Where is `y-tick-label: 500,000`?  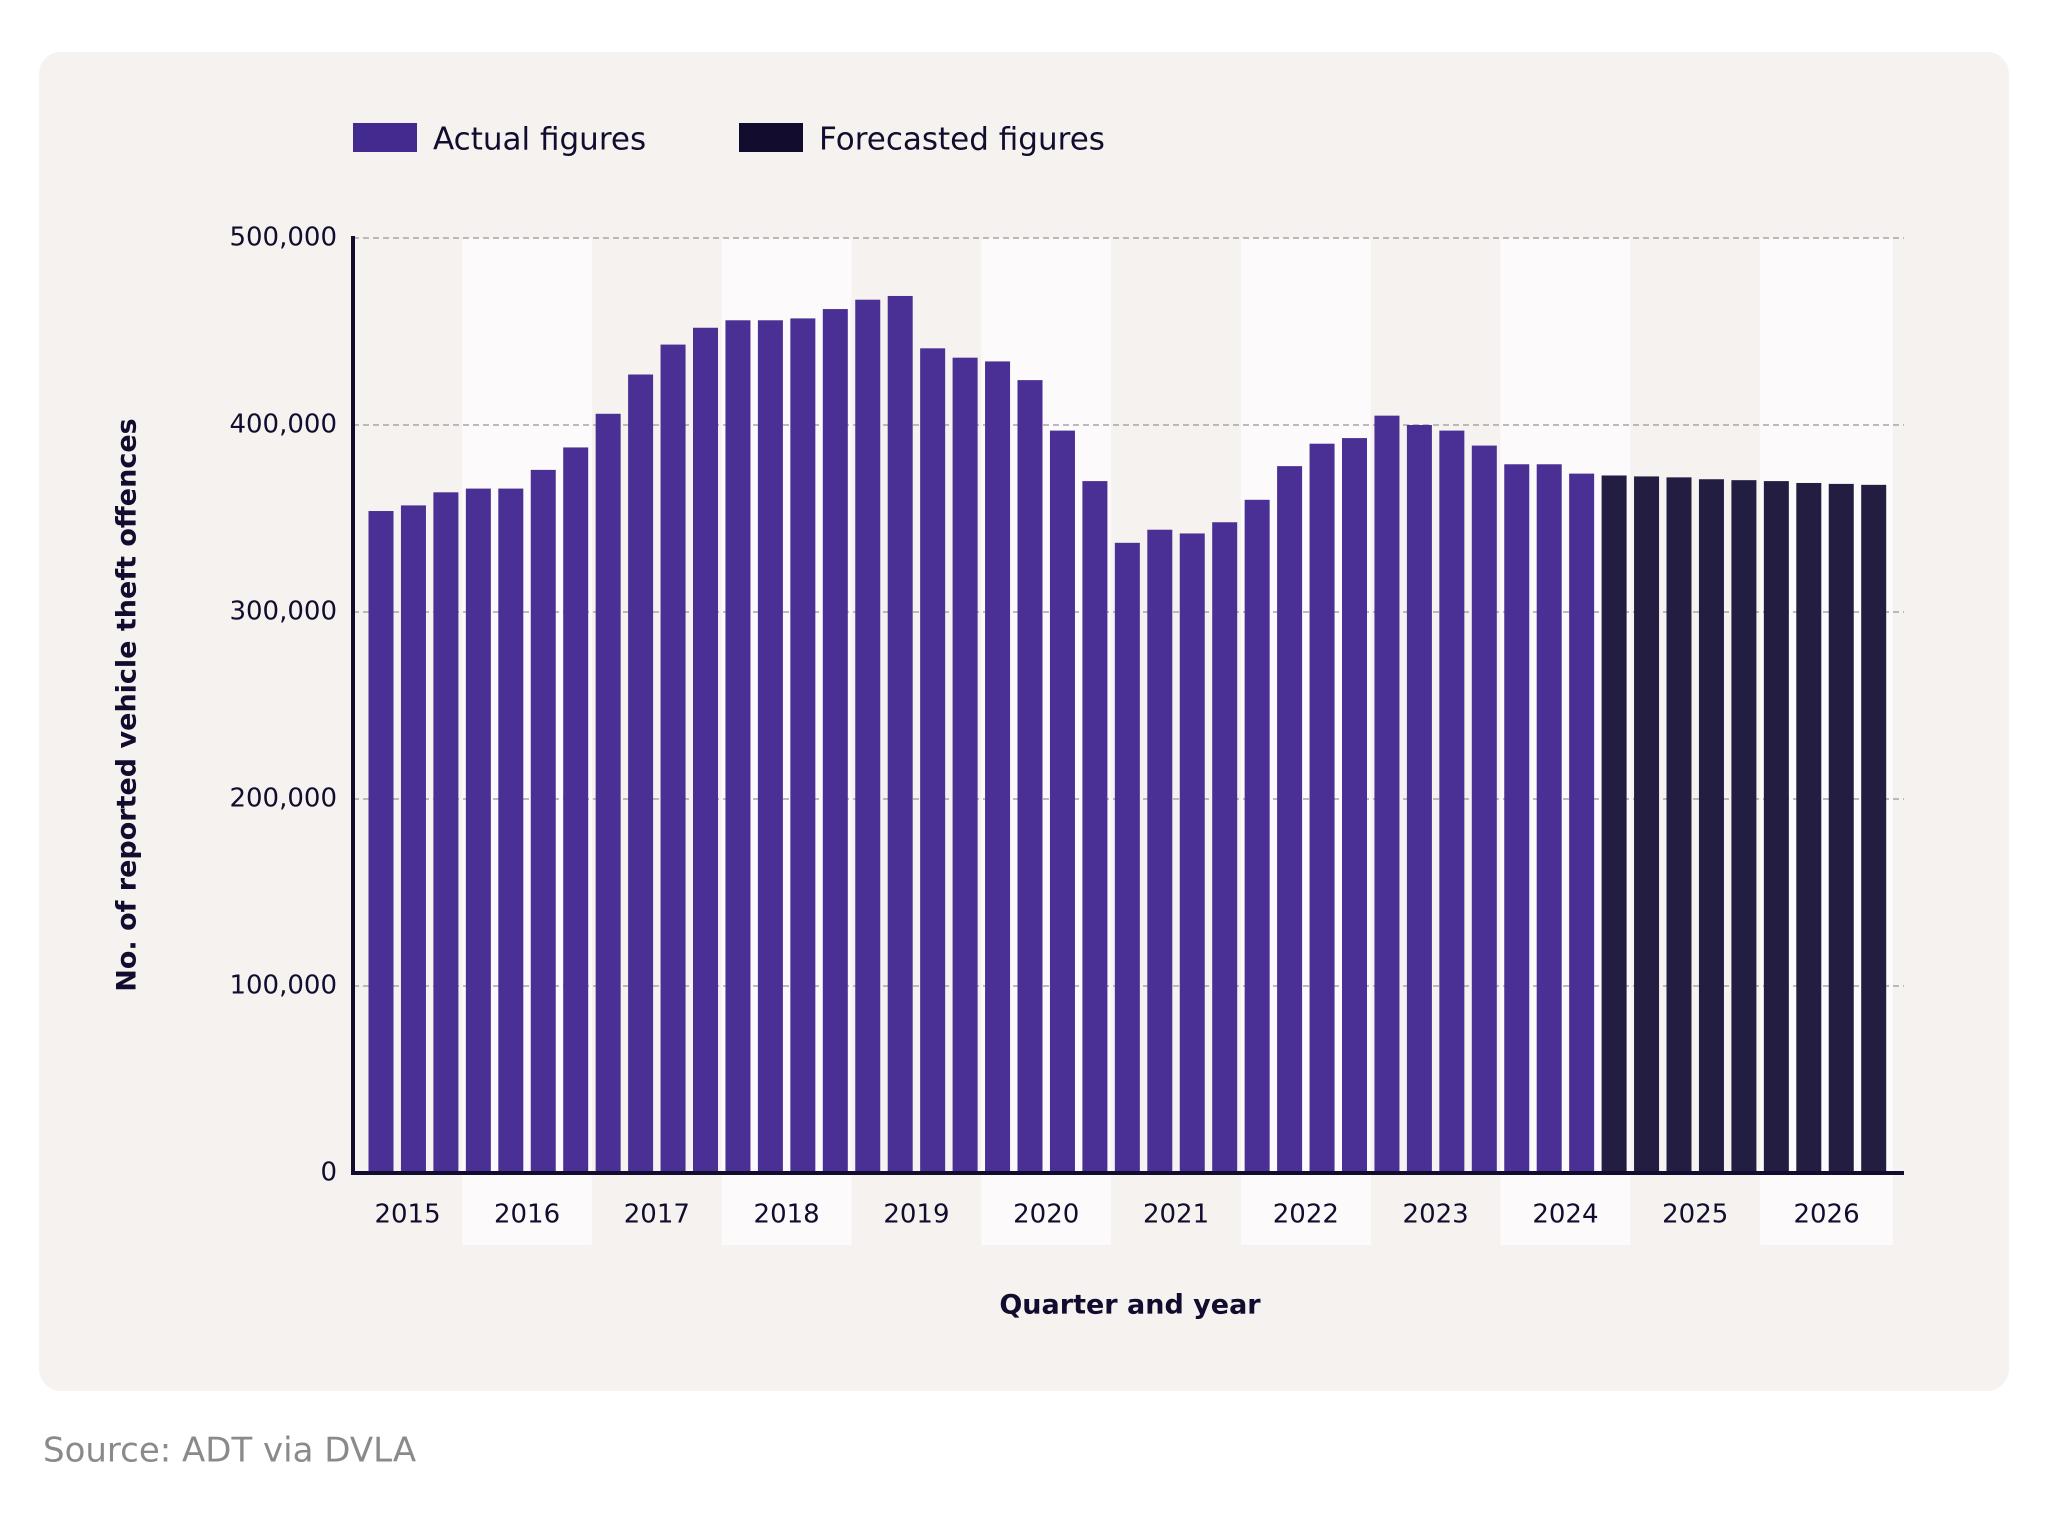
y-tick-label: 500,000 is located at coordinates (283, 238).